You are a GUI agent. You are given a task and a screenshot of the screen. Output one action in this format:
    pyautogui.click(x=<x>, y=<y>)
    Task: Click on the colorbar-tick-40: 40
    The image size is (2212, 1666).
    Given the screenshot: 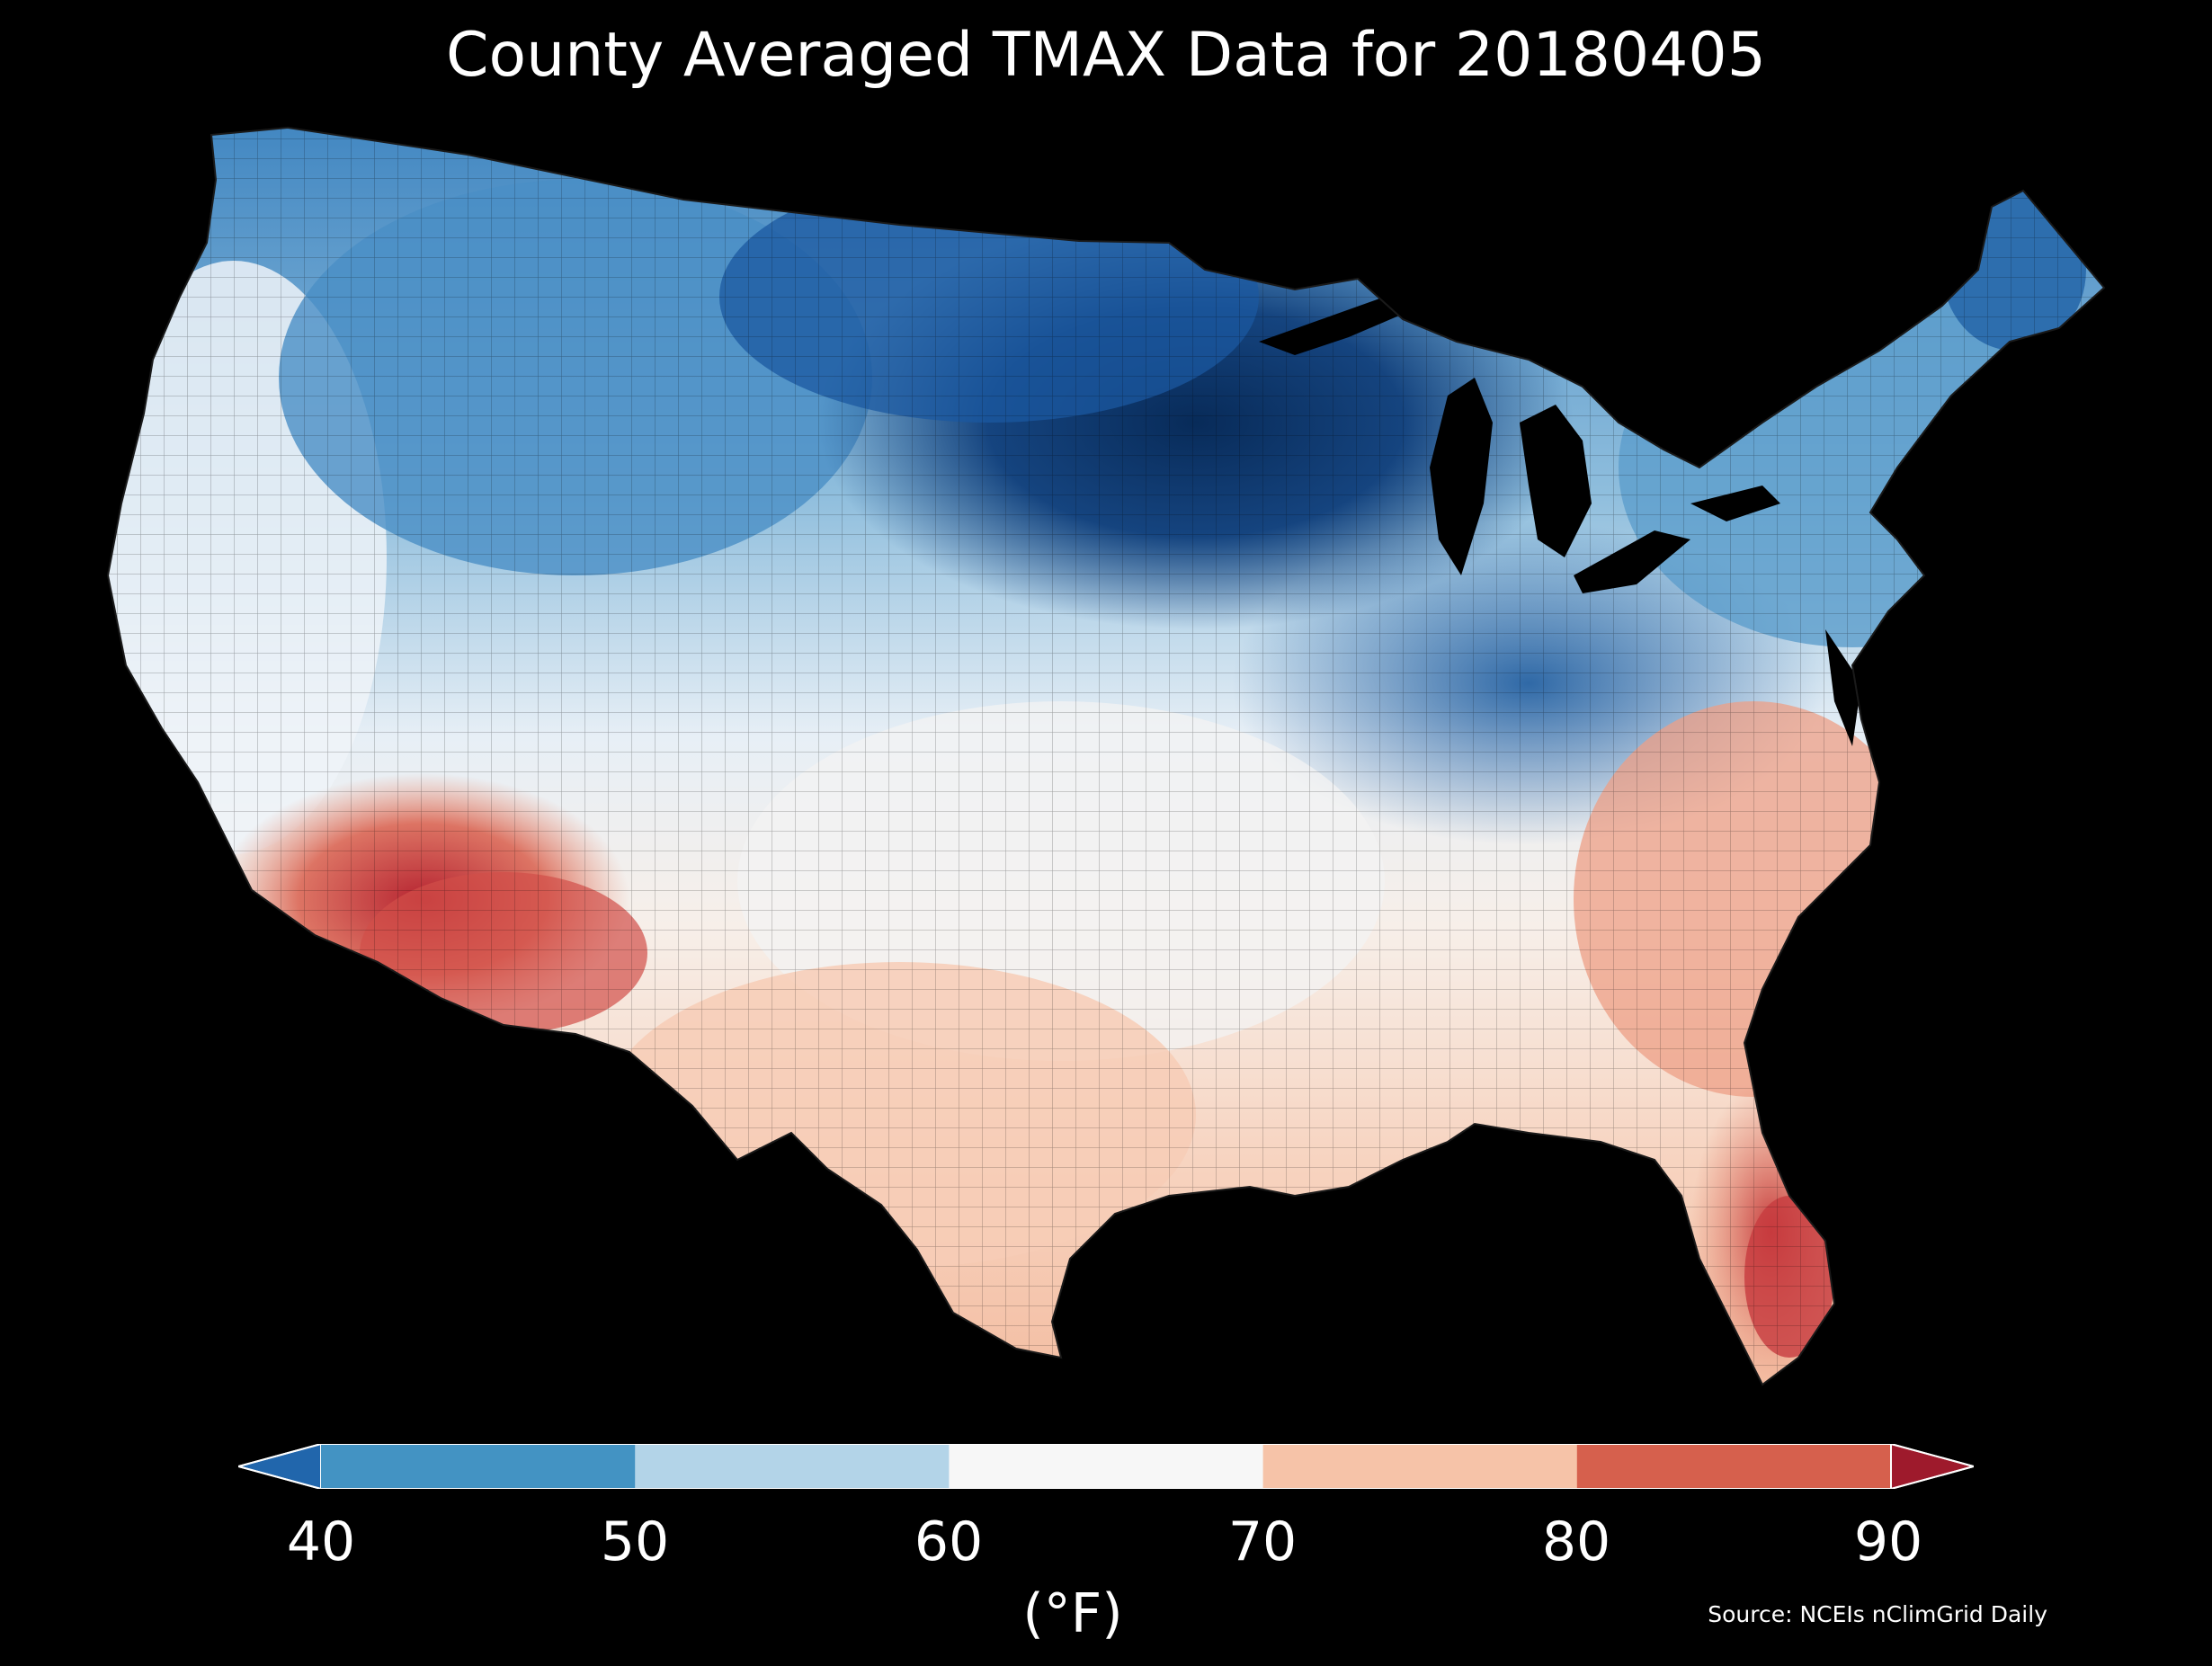 What is the action you would take?
    pyautogui.click(x=321, y=1542)
    